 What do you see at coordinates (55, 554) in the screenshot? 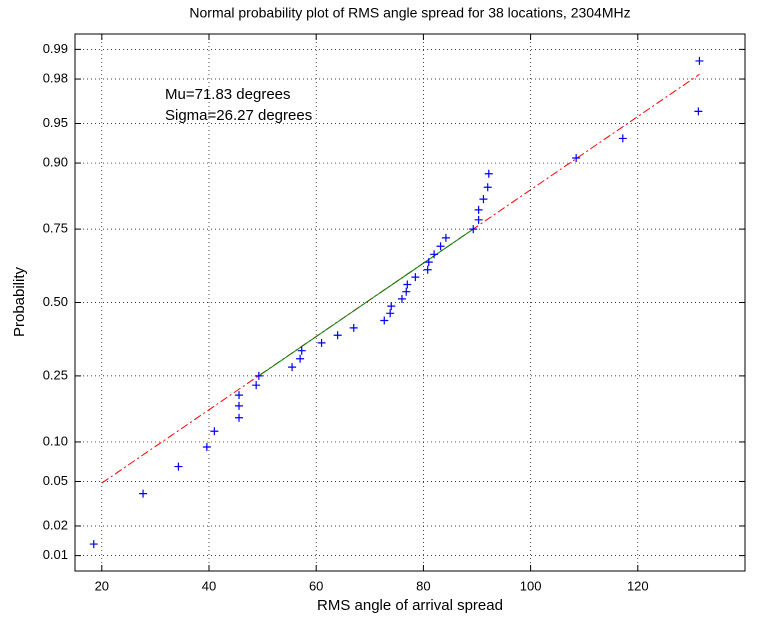
I see `y-tick-label: 0.01` at bounding box center [55, 554].